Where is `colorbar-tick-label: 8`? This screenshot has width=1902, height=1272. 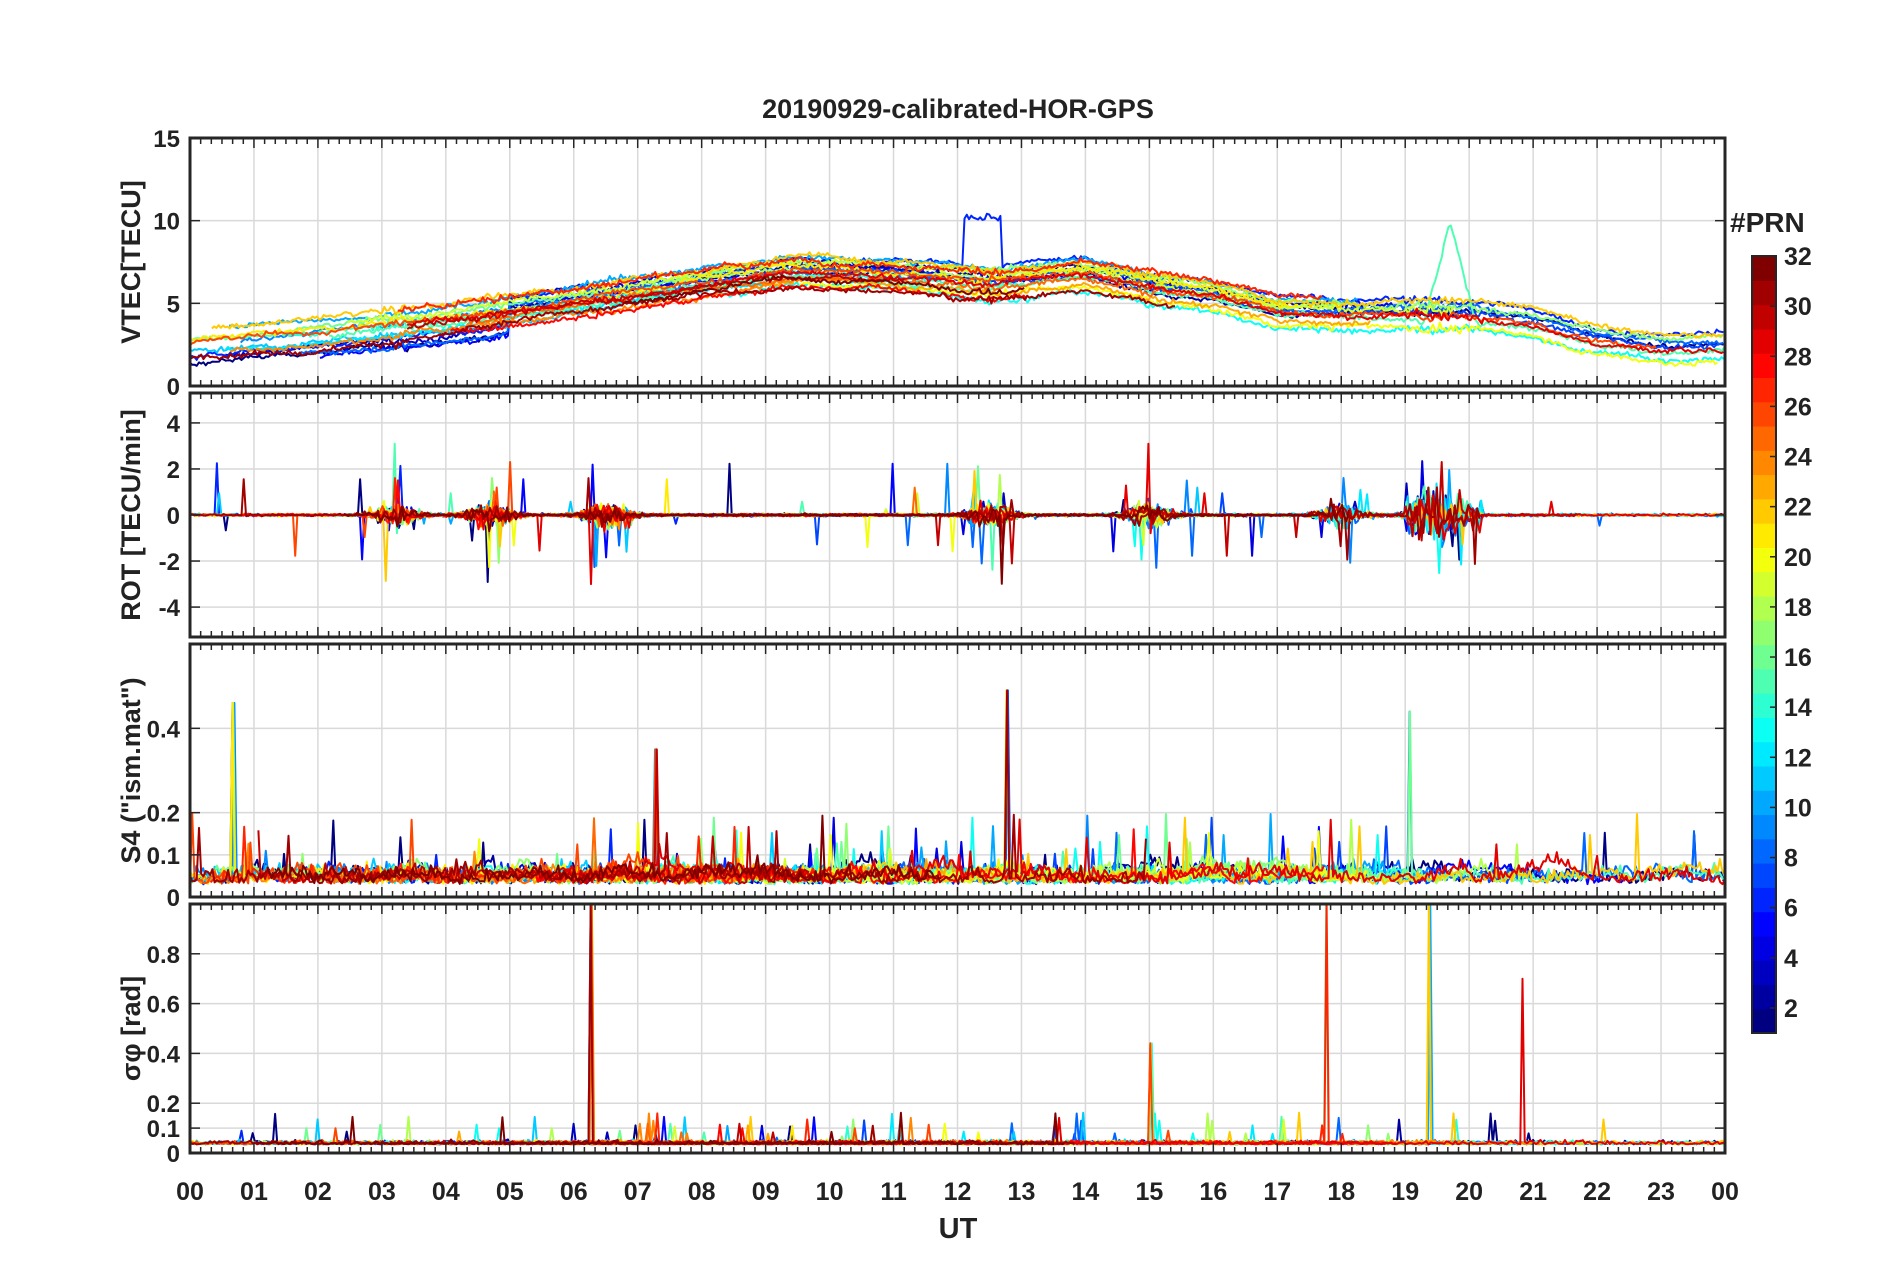 colorbar-tick-label: 8 is located at coordinates (1791, 859).